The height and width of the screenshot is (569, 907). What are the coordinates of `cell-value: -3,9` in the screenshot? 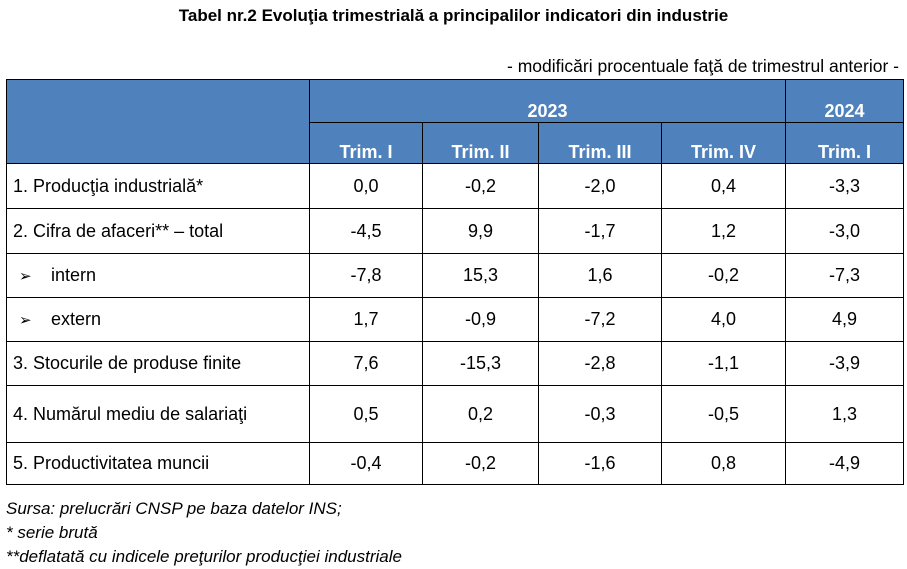 It's located at (844, 363).